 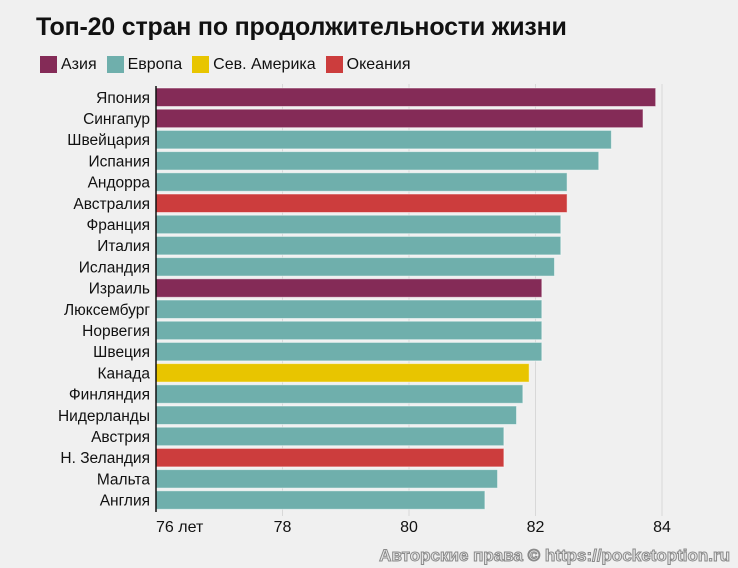 I want to click on x-tick-label: 84, so click(x=662, y=527).